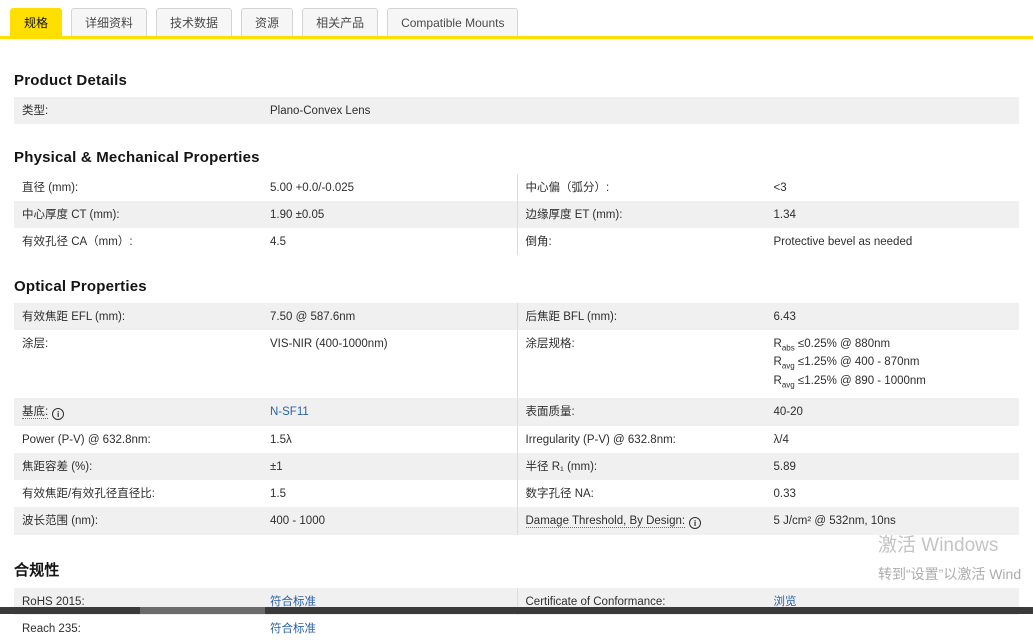 The width and height of the screenshot is (1033, 642). Describe the element at coordinates (788, 411) in the screenshot. I see `spec-value: 40-20` at that location.